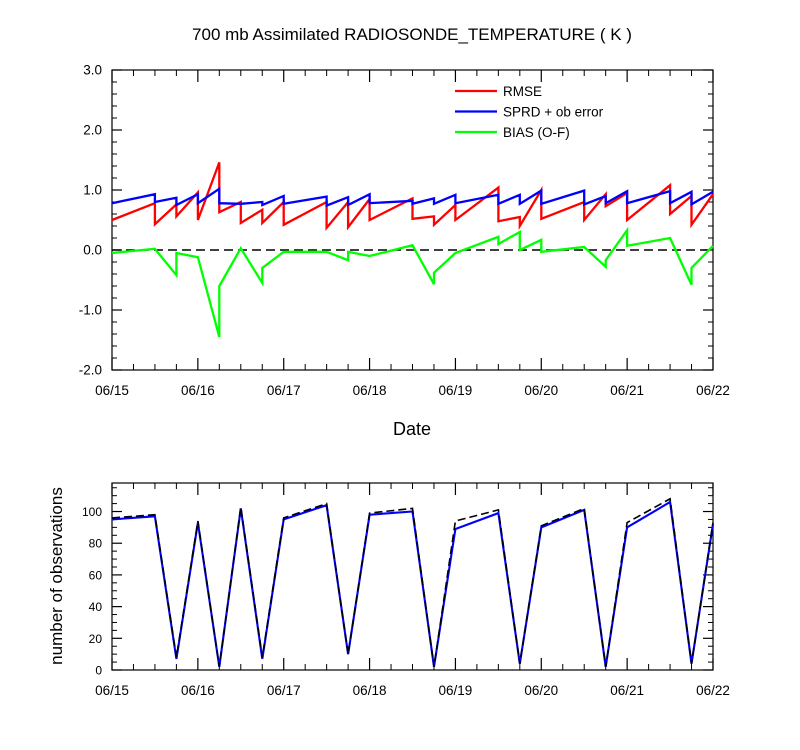 Image resolution: width=800 pixels, height=750 pixels. Describe the element at coordinates (92, 190) in the screenshot. I see `y-tick-label: 1.0` at that location.